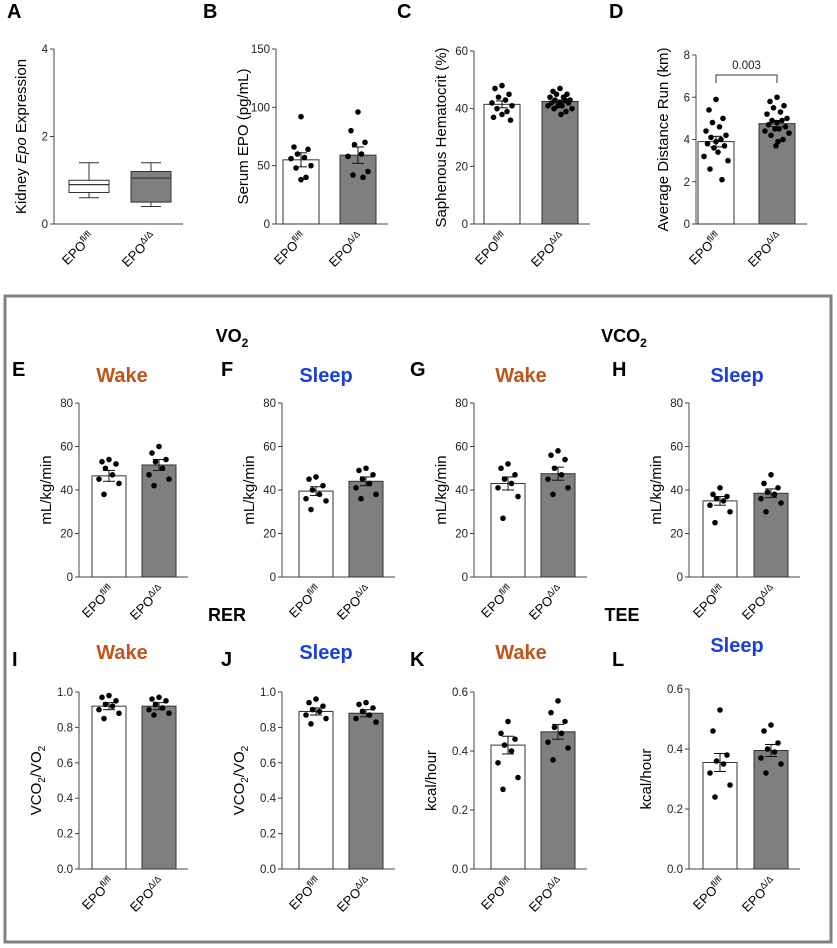 This screenshot has width=837, height=948. I want to click on y-tick-label: 4, so click(45, 50).